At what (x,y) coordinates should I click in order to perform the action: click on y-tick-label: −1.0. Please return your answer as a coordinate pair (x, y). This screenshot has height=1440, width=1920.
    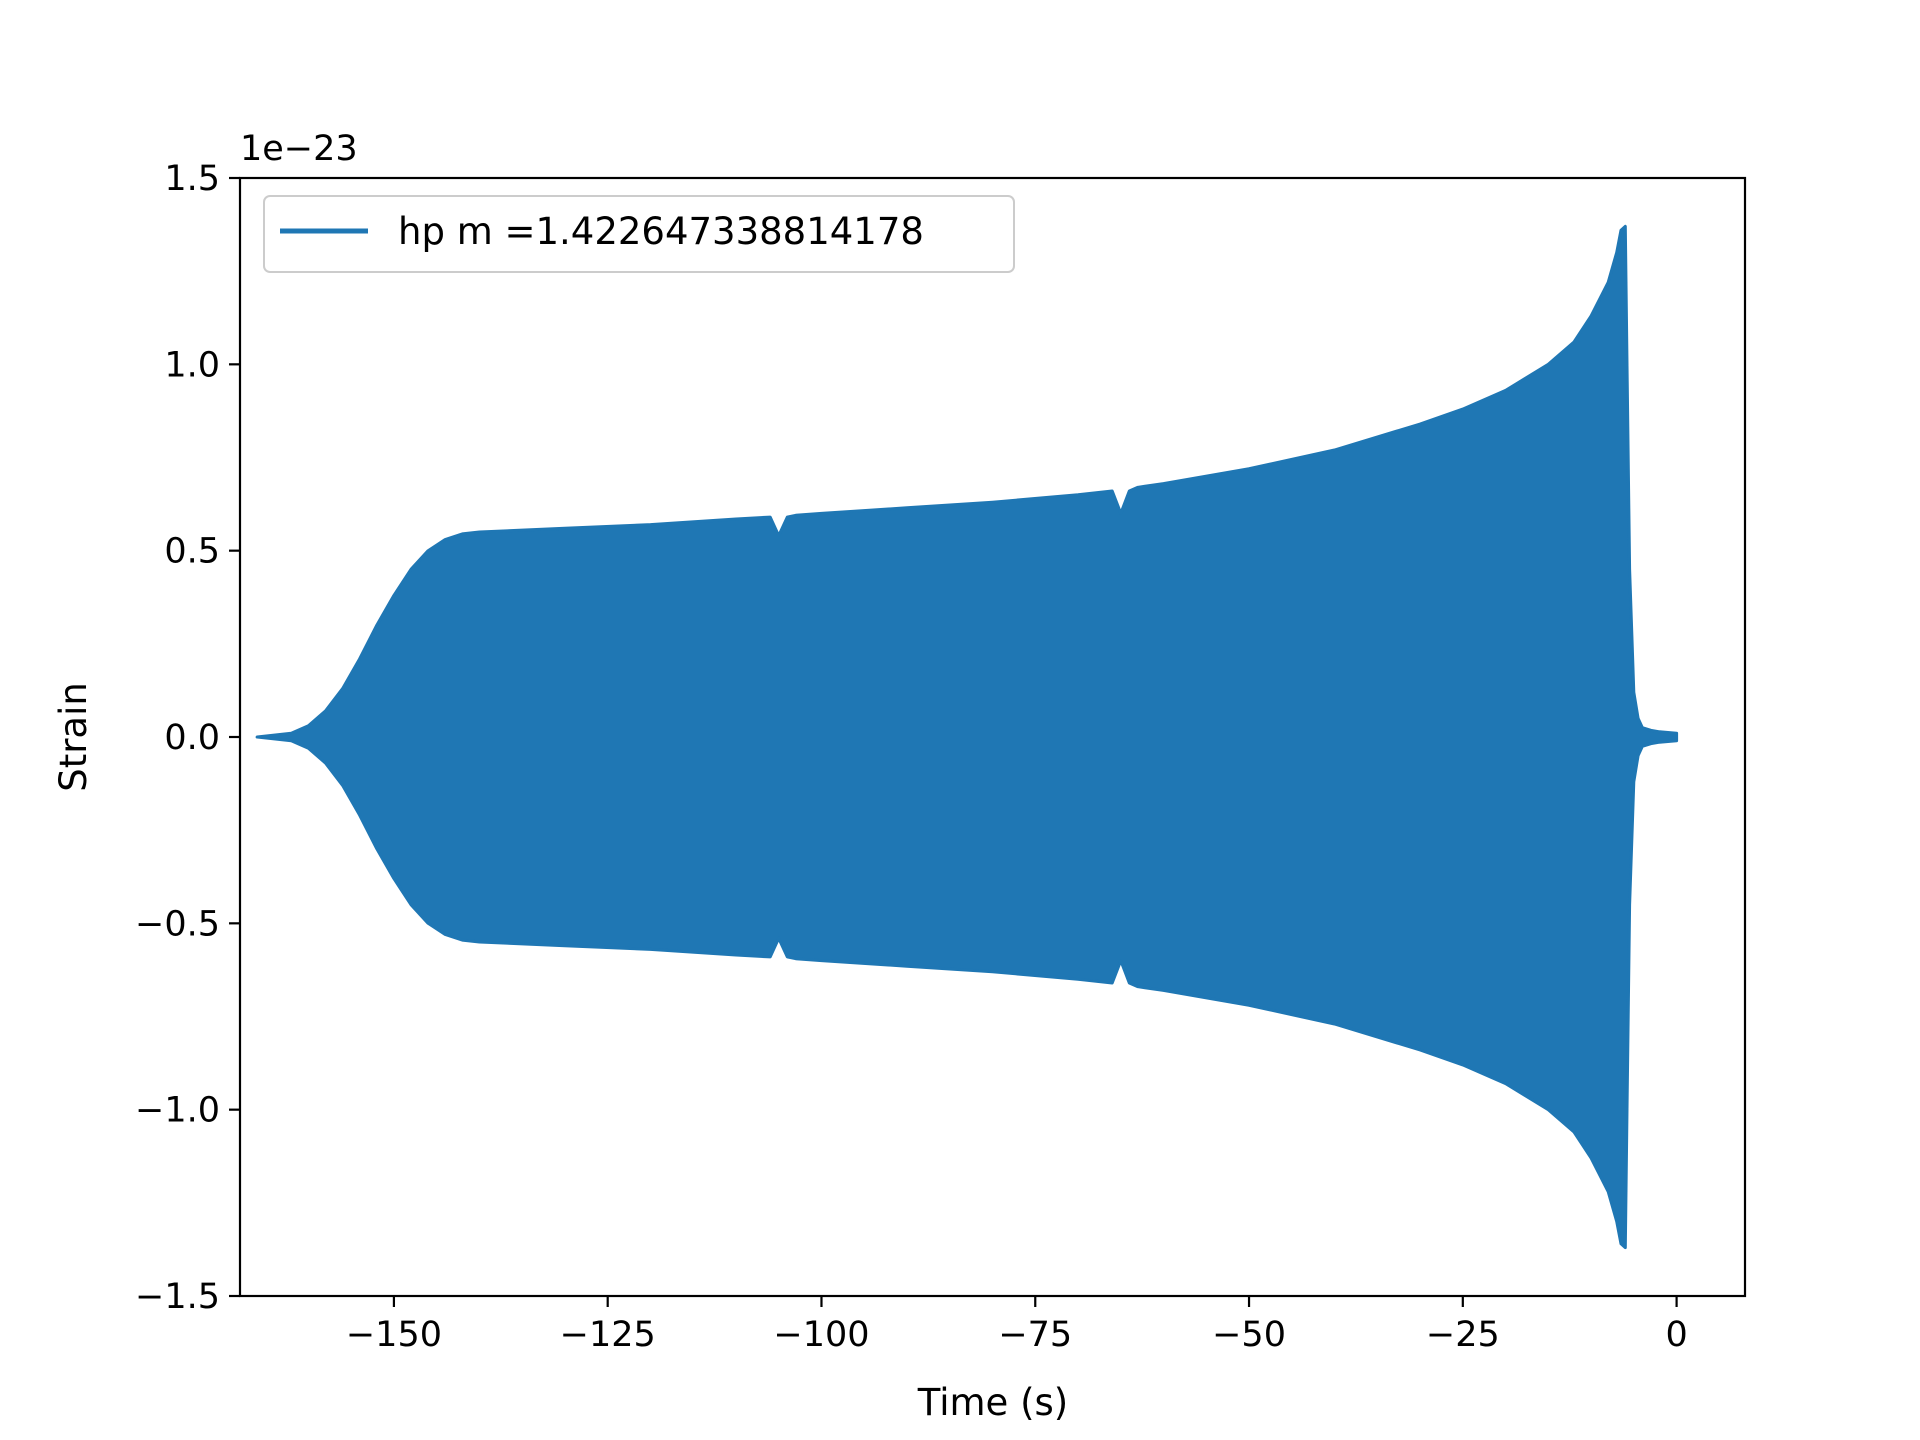
    Looking at the image, I should click on (177, 1111).